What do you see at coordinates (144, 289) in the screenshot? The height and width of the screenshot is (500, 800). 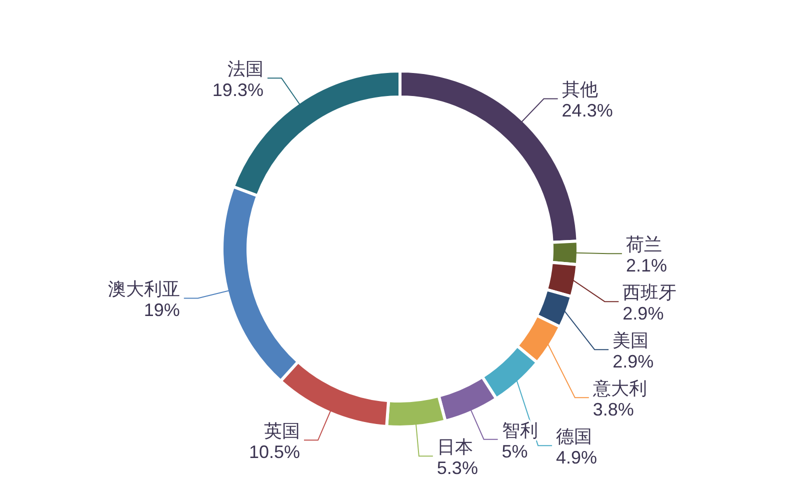 I see `slice-label: 澳大利亚` at bounding box center [144, 289].